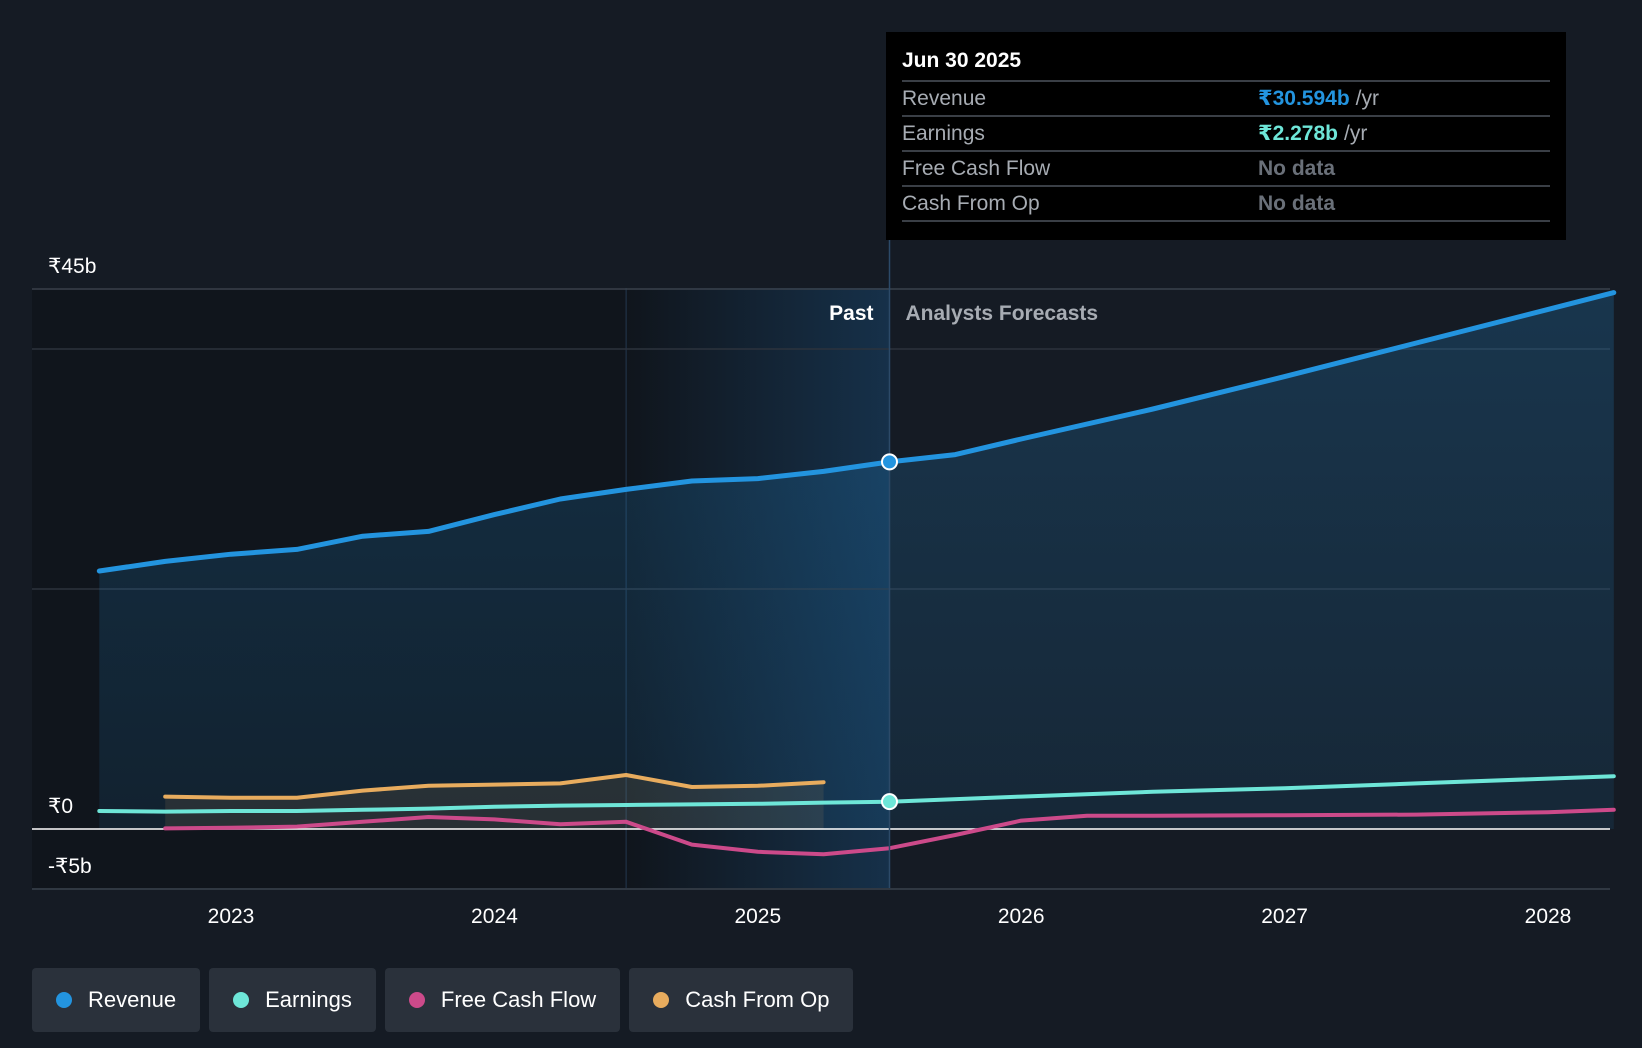  I want to click on legend-item-cash-from-op: Cash From Op, so click(741, 1000).